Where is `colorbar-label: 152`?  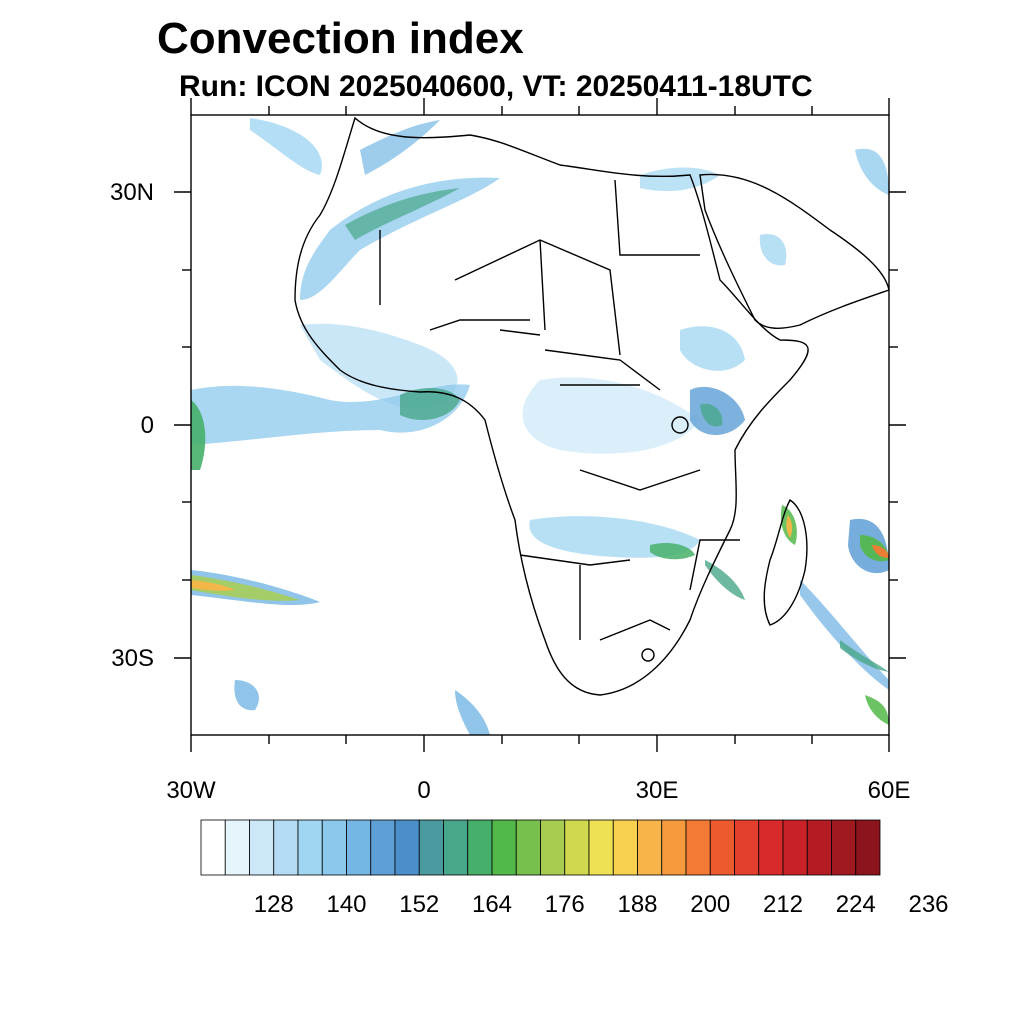 colorbar-label: 152 is located at coordinates (419, 904).